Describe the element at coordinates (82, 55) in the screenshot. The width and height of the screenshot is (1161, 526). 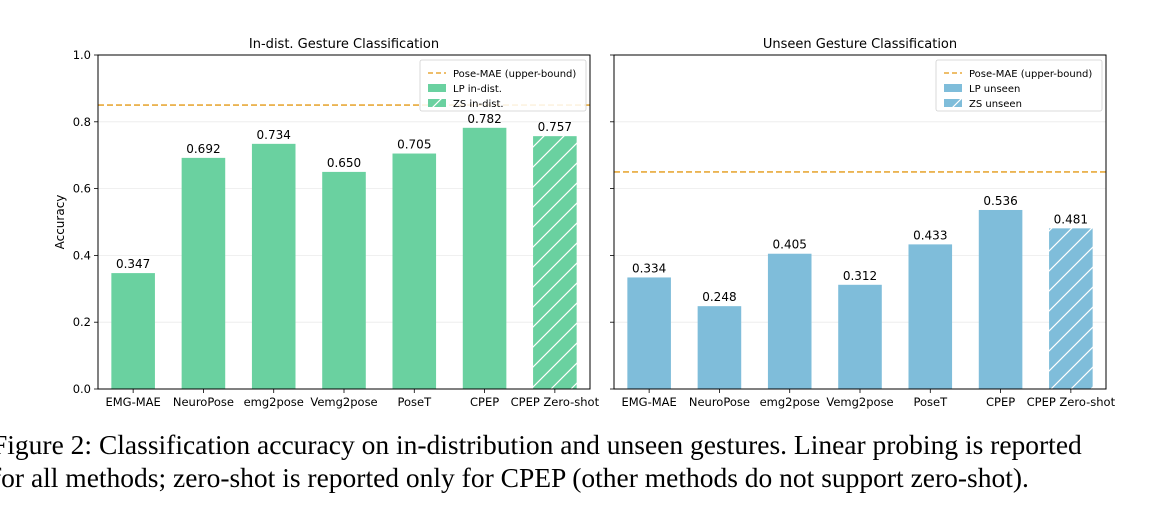
I see `y-tick-label: 1.0` at that location.